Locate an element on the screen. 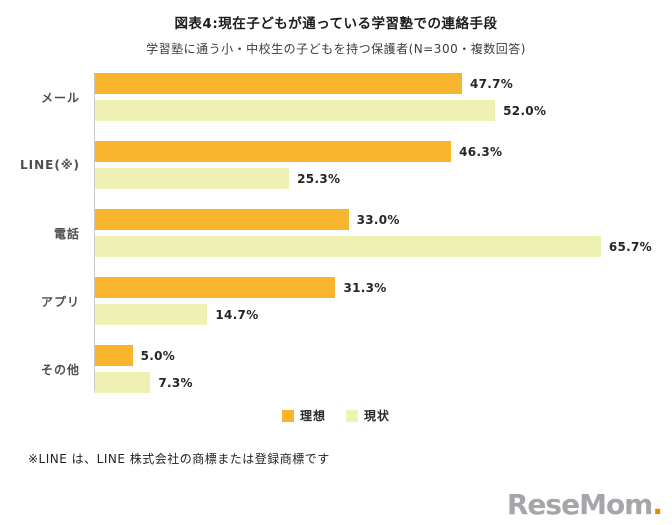  legend-label: 現状 is located at coordinates (377, 416).